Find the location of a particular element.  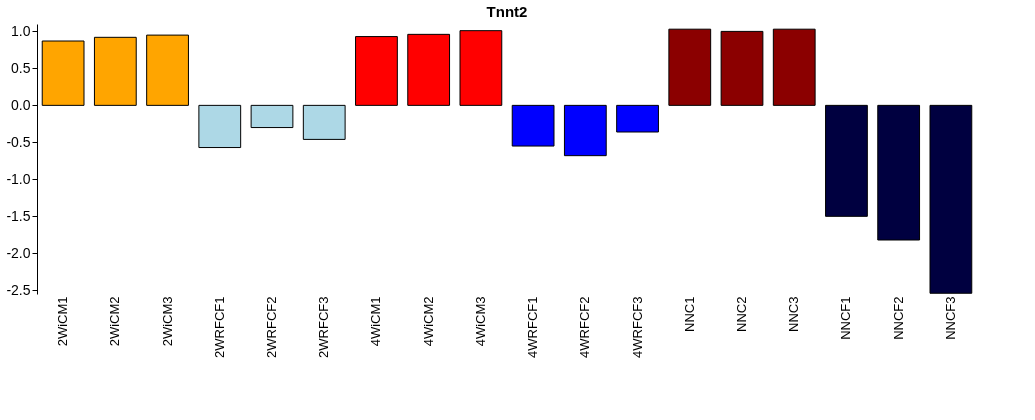

y-tick-label: 0.5 is located at coordinates (21, 67).